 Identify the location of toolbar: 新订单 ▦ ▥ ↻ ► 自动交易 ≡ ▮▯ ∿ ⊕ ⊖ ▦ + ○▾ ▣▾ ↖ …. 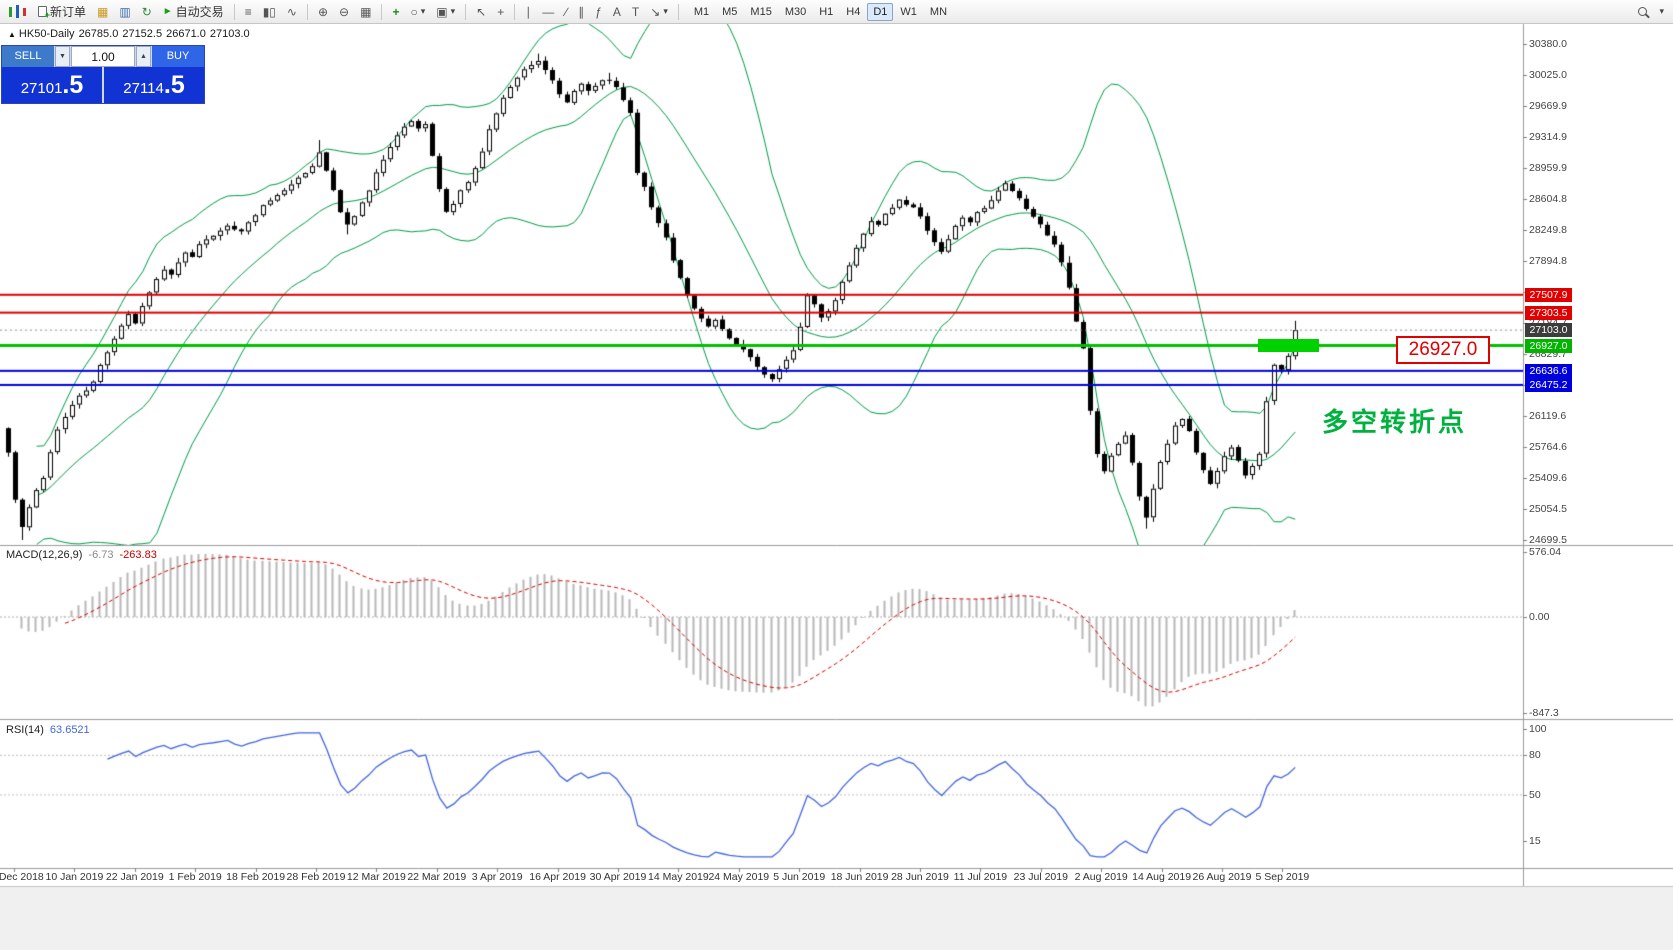
(836, 12).